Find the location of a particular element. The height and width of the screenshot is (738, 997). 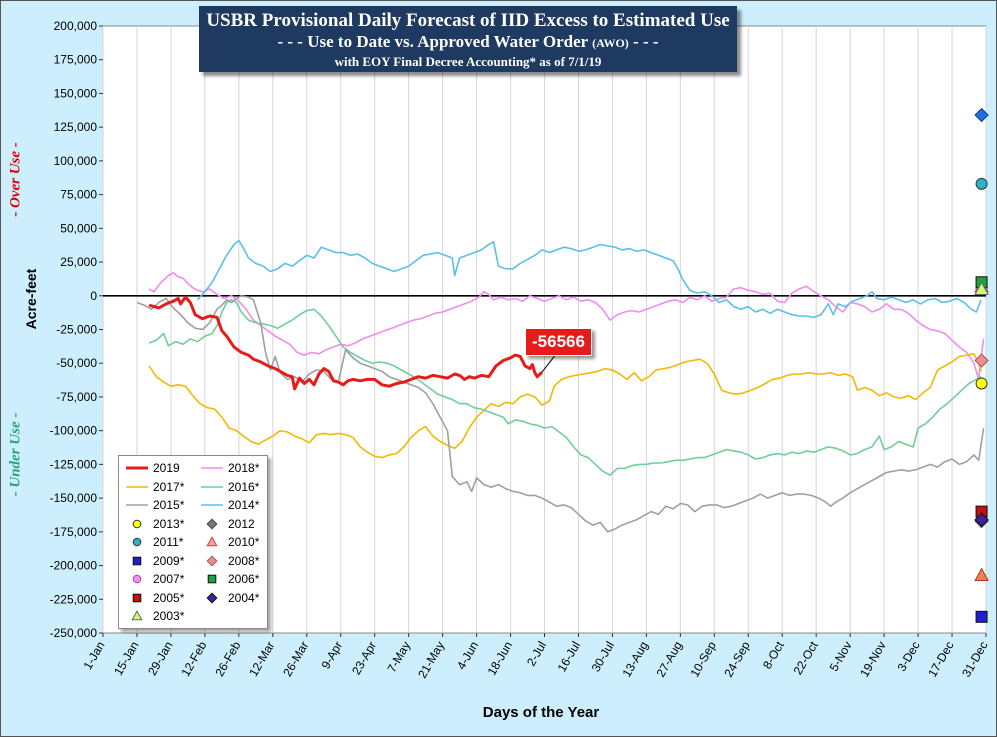

legend-label: 2004* is located at coordinates (244, 597).